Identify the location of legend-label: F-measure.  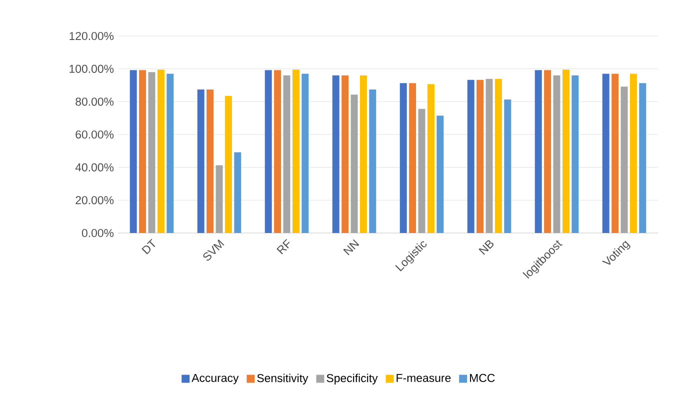
(423, 378).